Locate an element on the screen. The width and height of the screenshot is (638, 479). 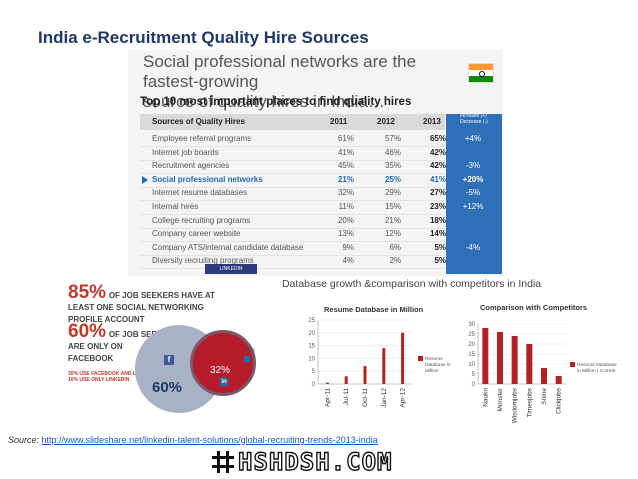
watermark-text: HSHDSH.COM is located at coordinates (315, 462).